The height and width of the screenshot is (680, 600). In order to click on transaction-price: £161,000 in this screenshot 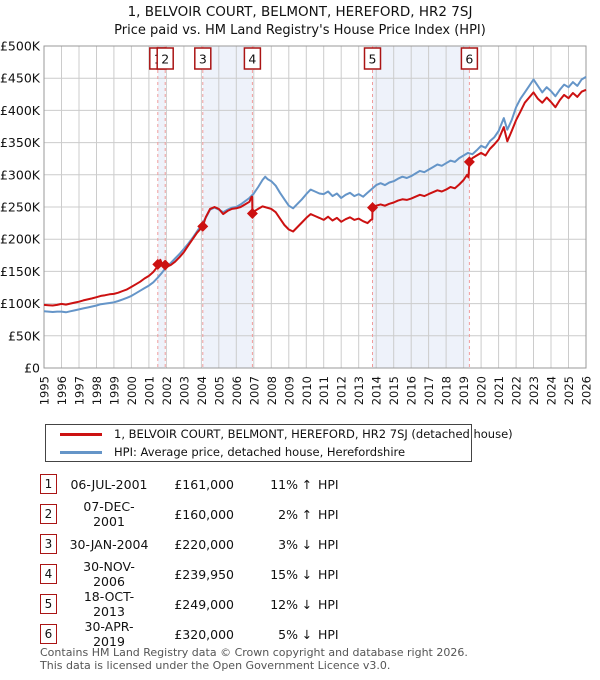, I will do `click(204, 484)`.